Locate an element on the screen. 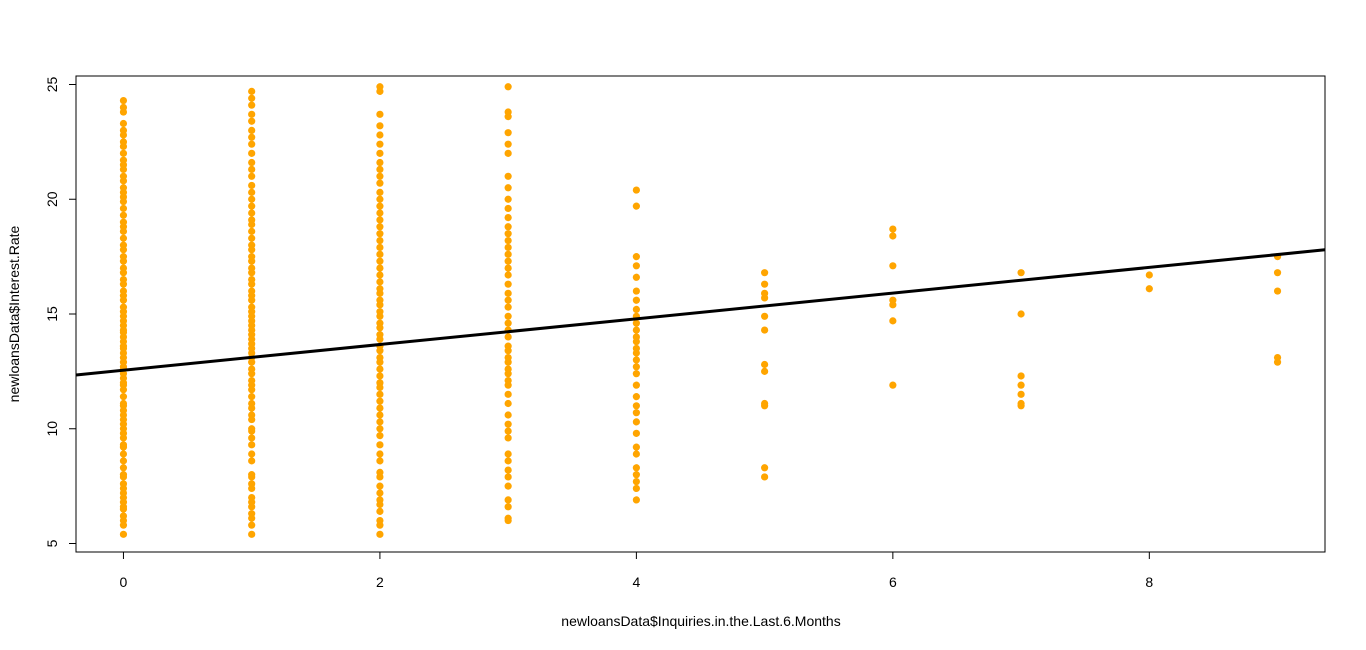  y-tick-label: 15 is located at coordinates (52, 314).